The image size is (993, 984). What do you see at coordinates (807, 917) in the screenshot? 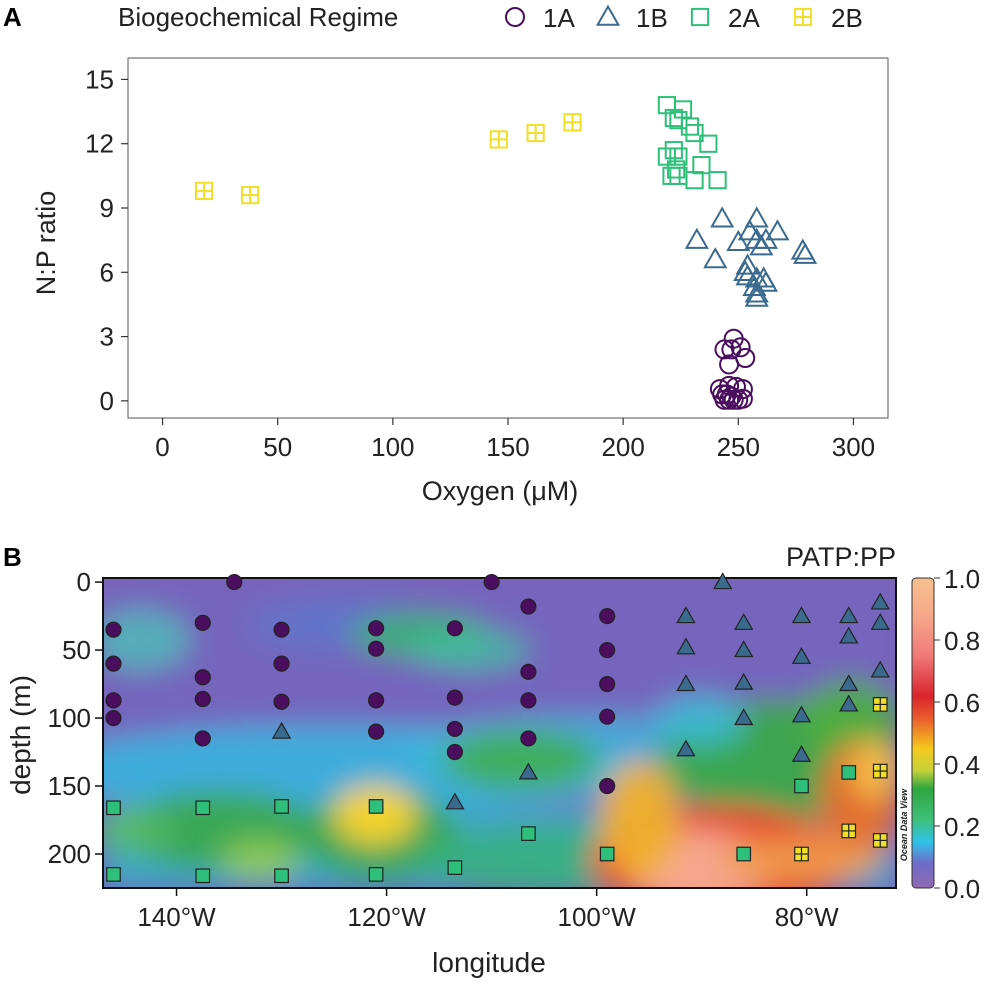
I see `b-x-tick-label: 80°W` at bounding box center [807, 917].